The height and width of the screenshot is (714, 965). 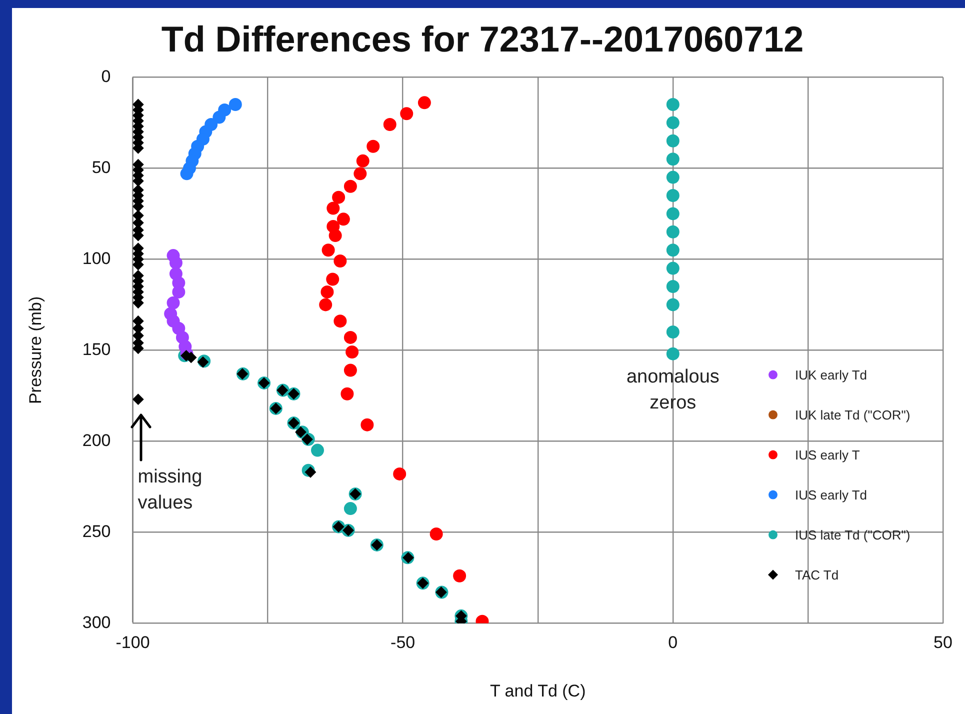 I want to click on chart-title: Td Differences for 72317--2017060712, so click(x=482, y=39).